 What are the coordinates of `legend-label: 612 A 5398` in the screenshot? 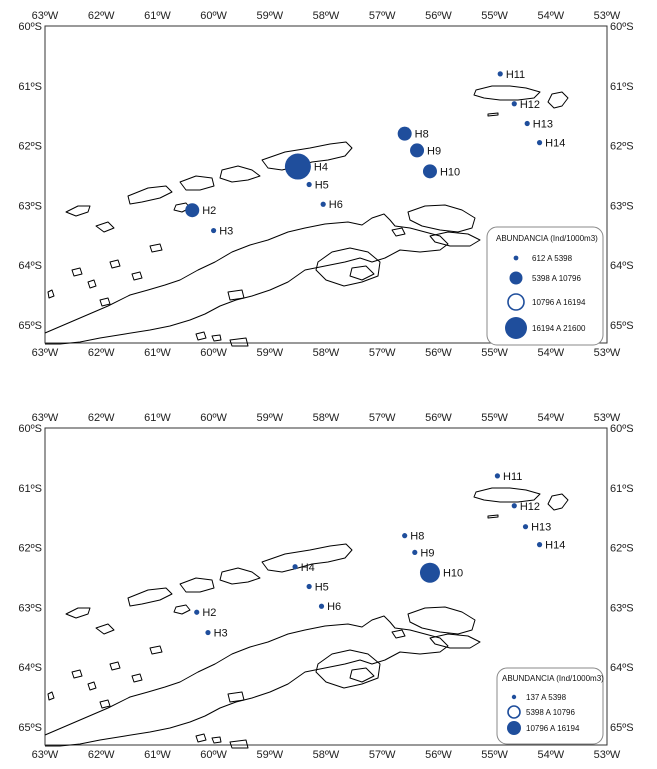 It's located at (552, 258).